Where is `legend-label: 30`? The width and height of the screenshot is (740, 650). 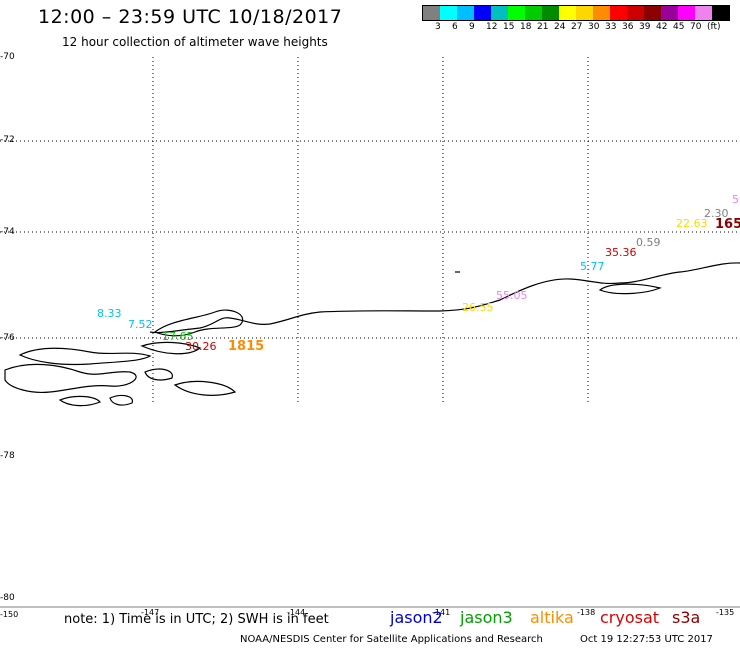 legend-label: 30 is located at coordinates (594, 27).